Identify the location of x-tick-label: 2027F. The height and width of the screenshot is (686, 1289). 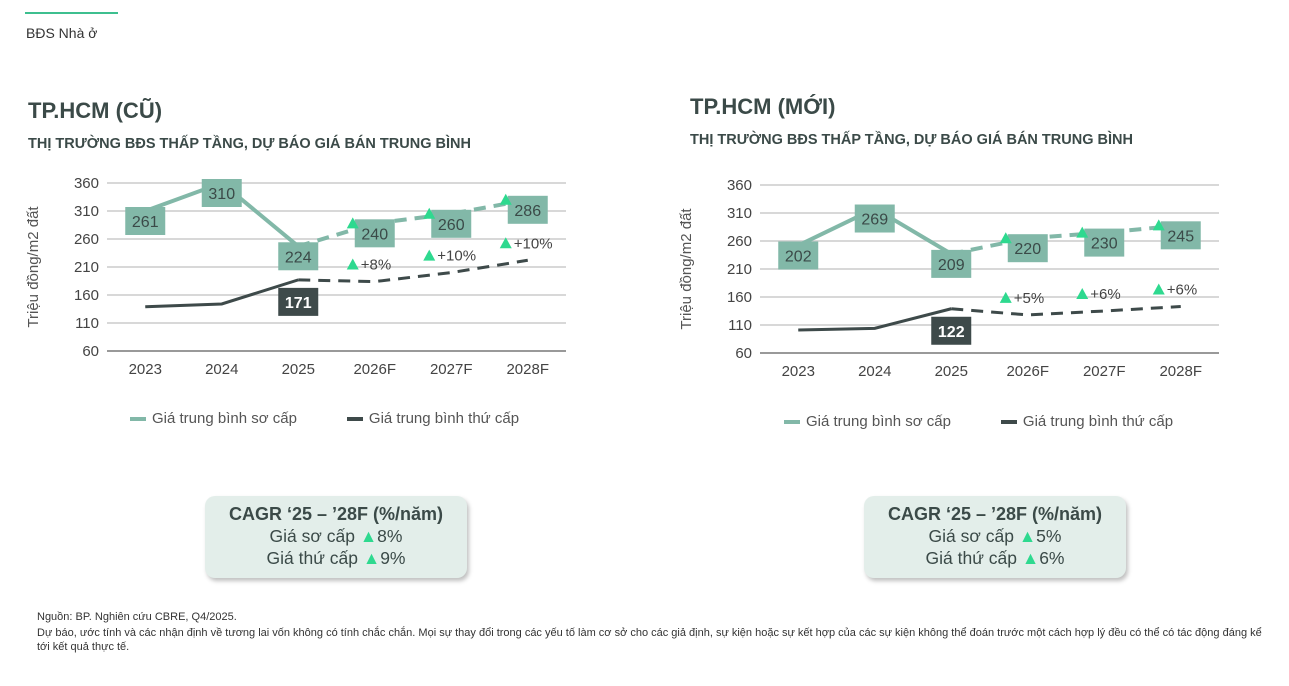
(451, 369).